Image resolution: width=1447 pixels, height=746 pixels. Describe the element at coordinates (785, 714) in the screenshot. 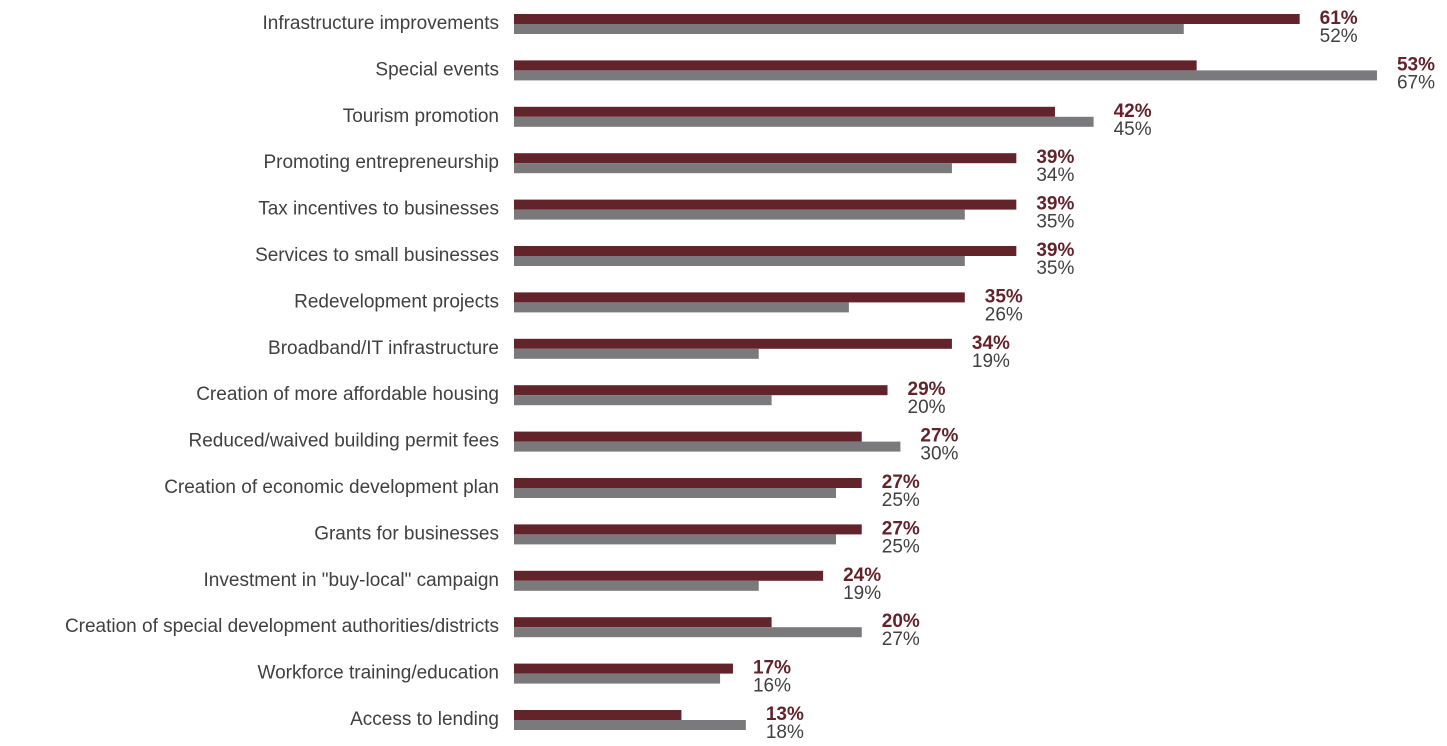

I see `value-label-primary: 13%` at that location.